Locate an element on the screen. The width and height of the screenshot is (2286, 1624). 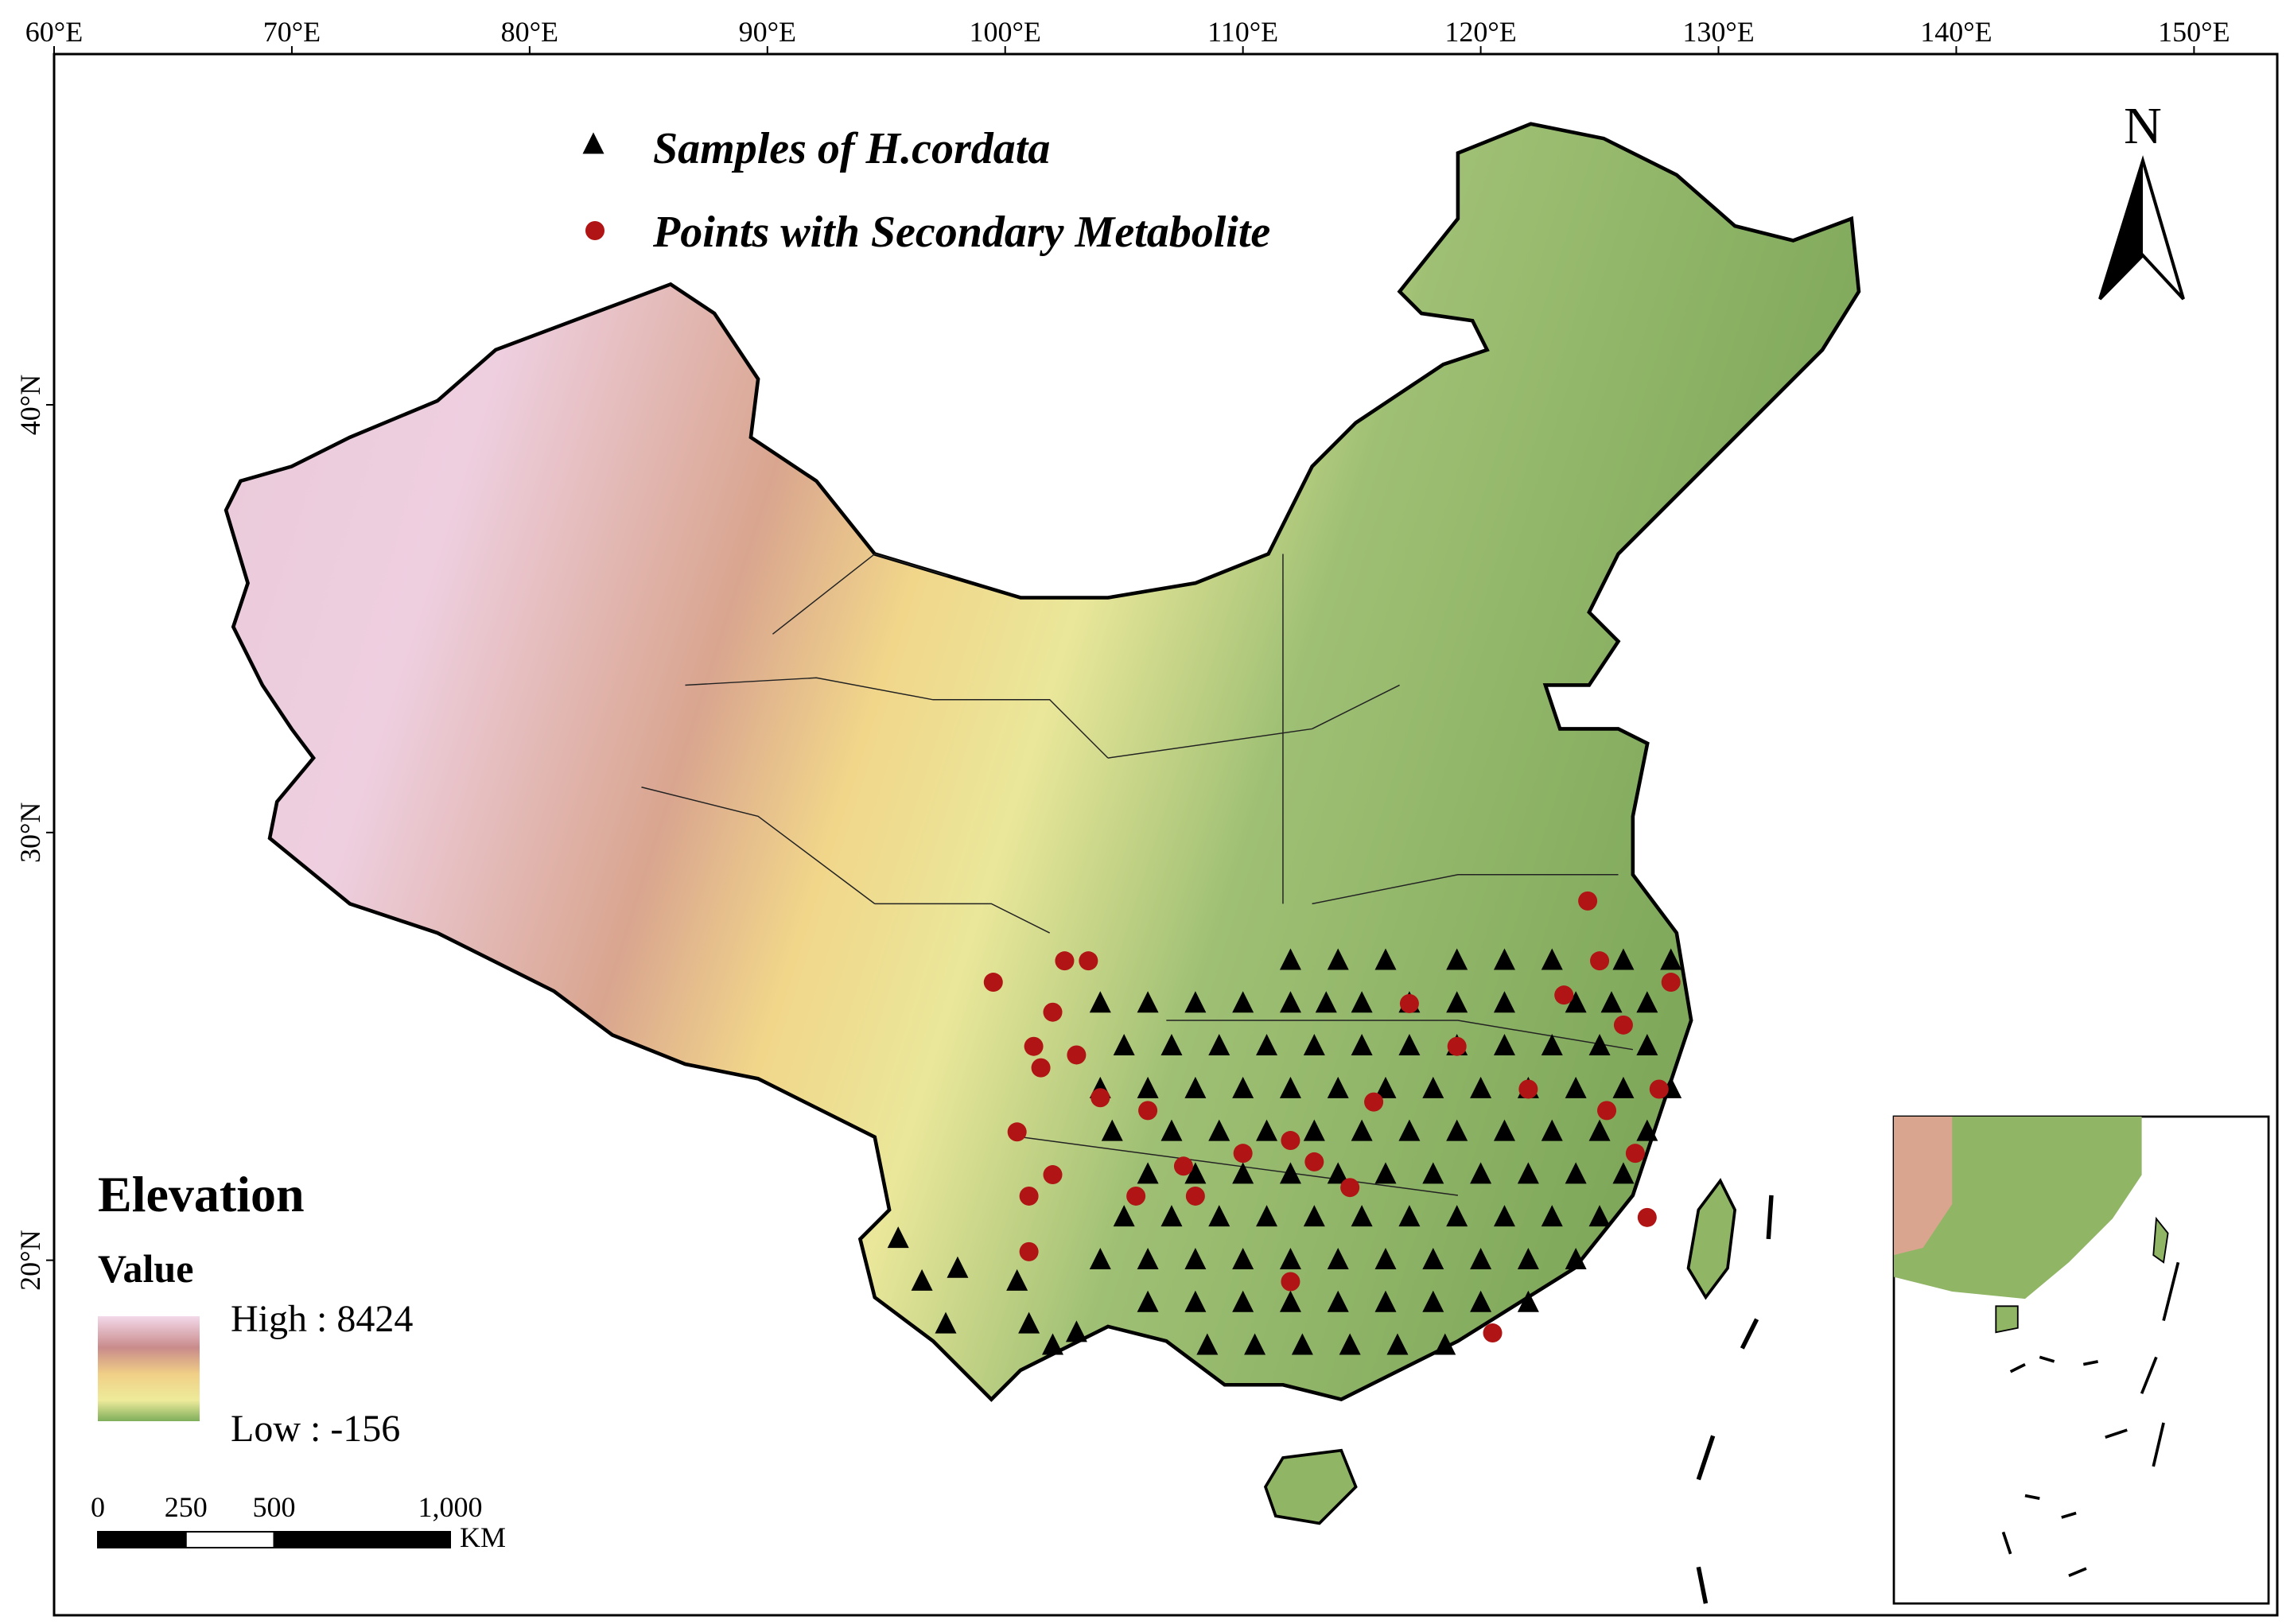
lat-tick-label: 20°N is located at coordinates (30, 1260).